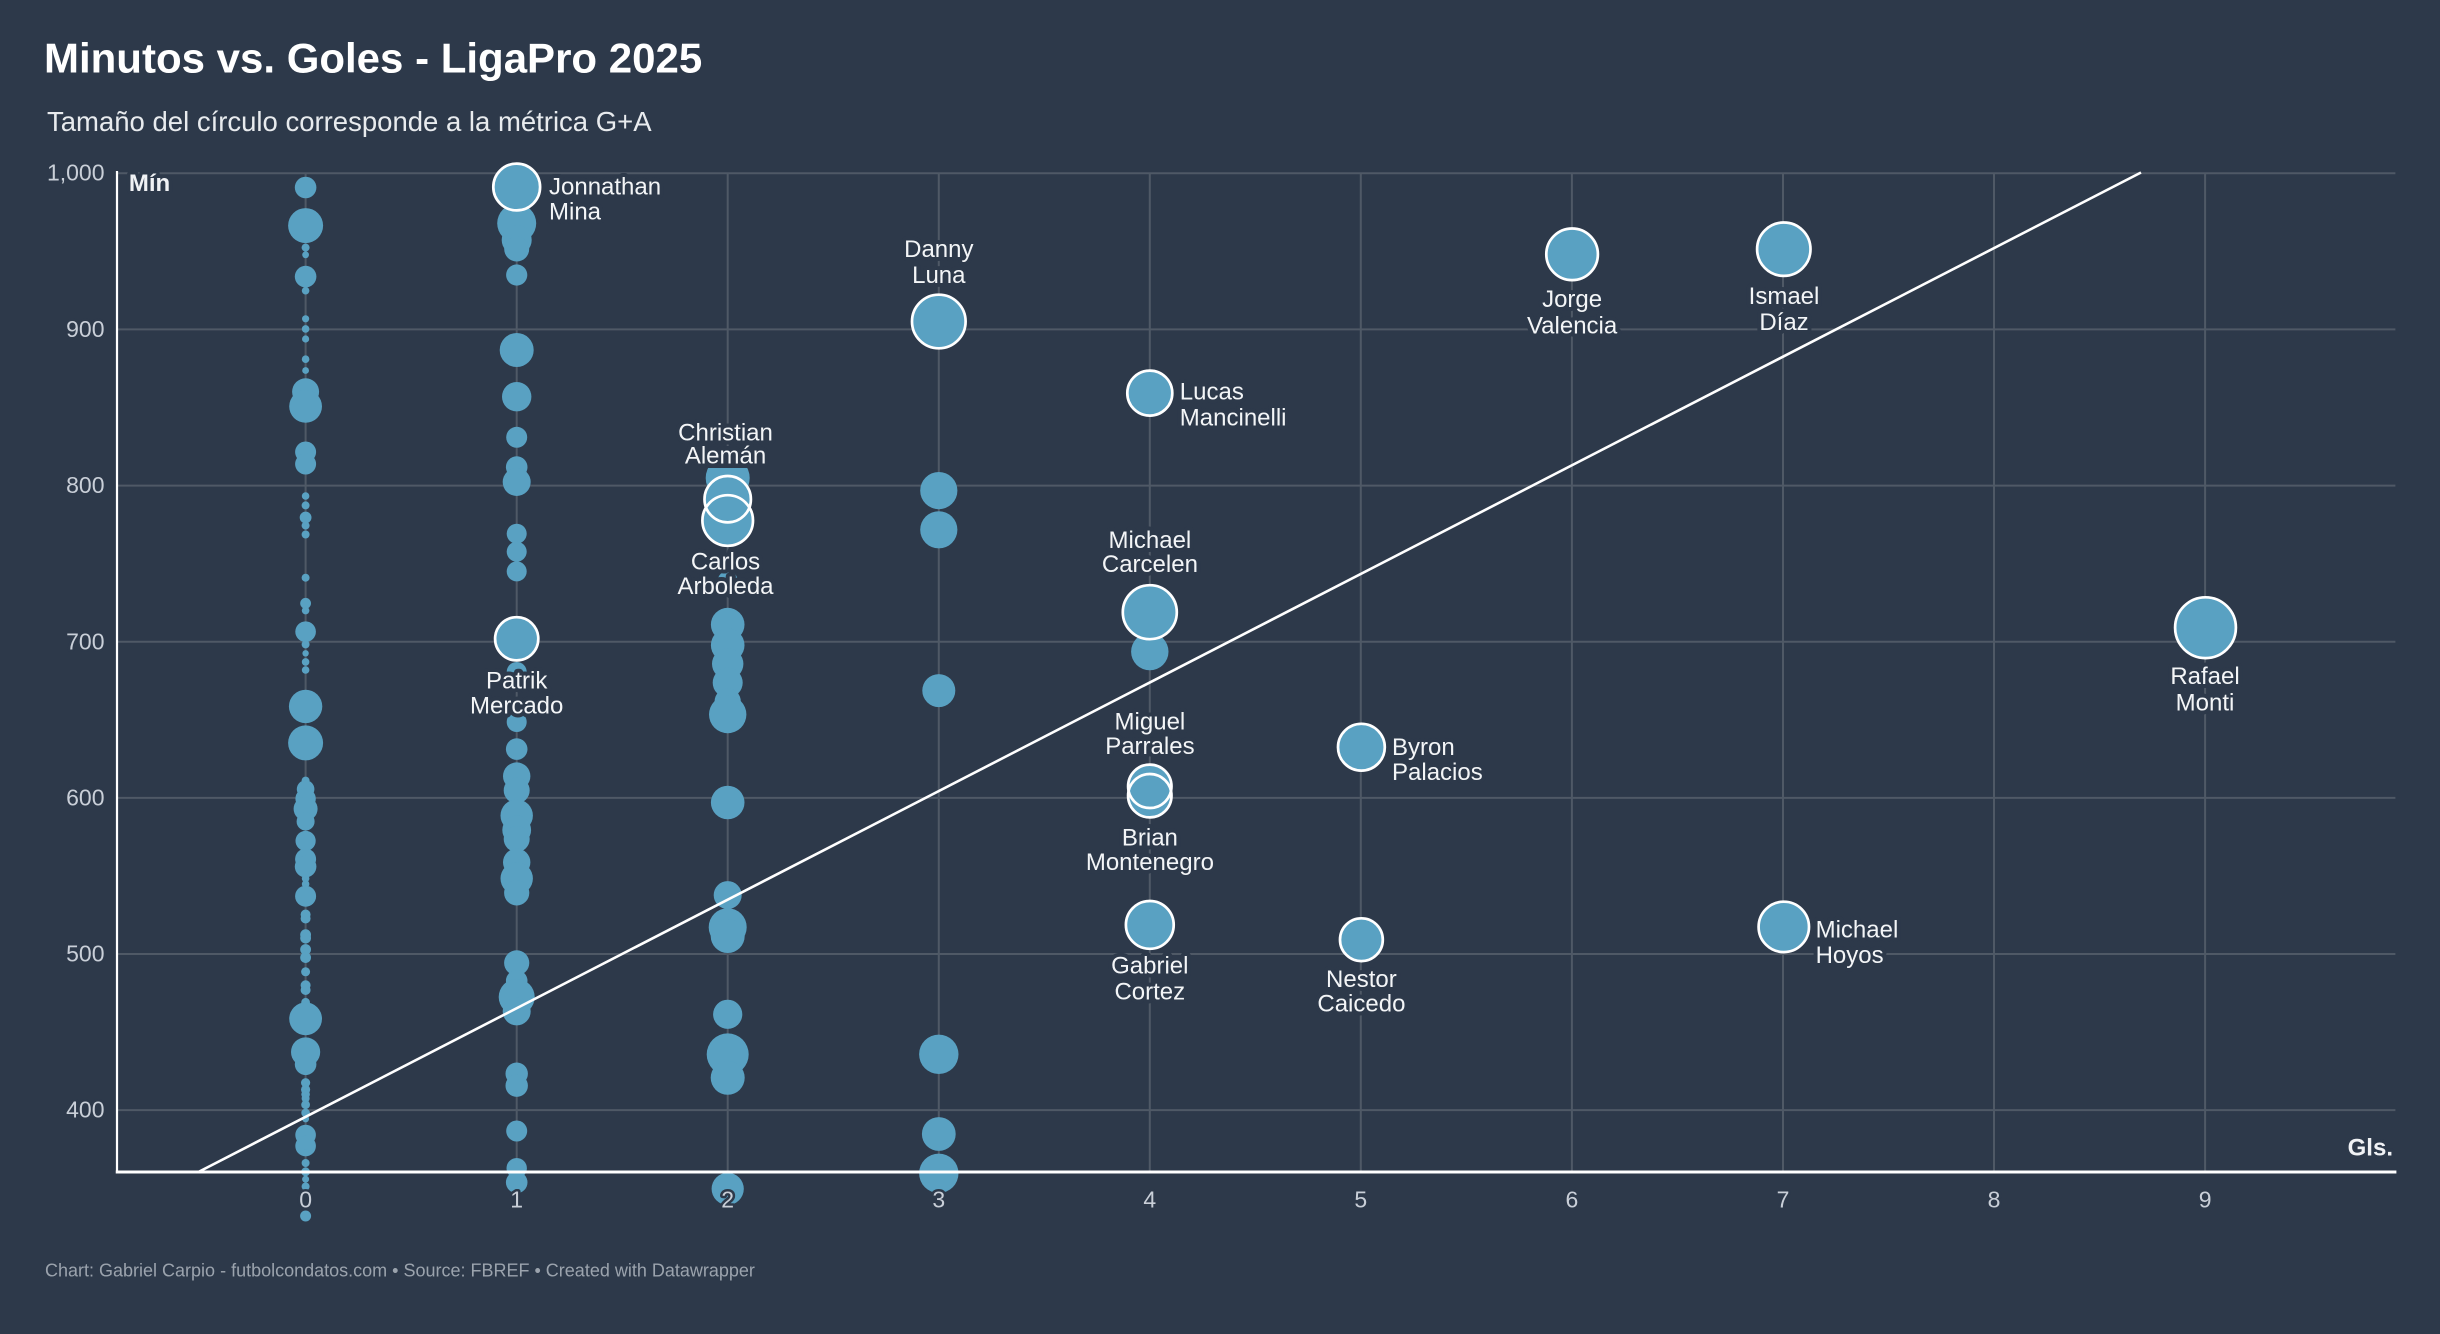 The image size is (2440, 1334). Describe the element at coordinates (517, 681) in the screenshot. I see `svg-text: Patrik` at that location.